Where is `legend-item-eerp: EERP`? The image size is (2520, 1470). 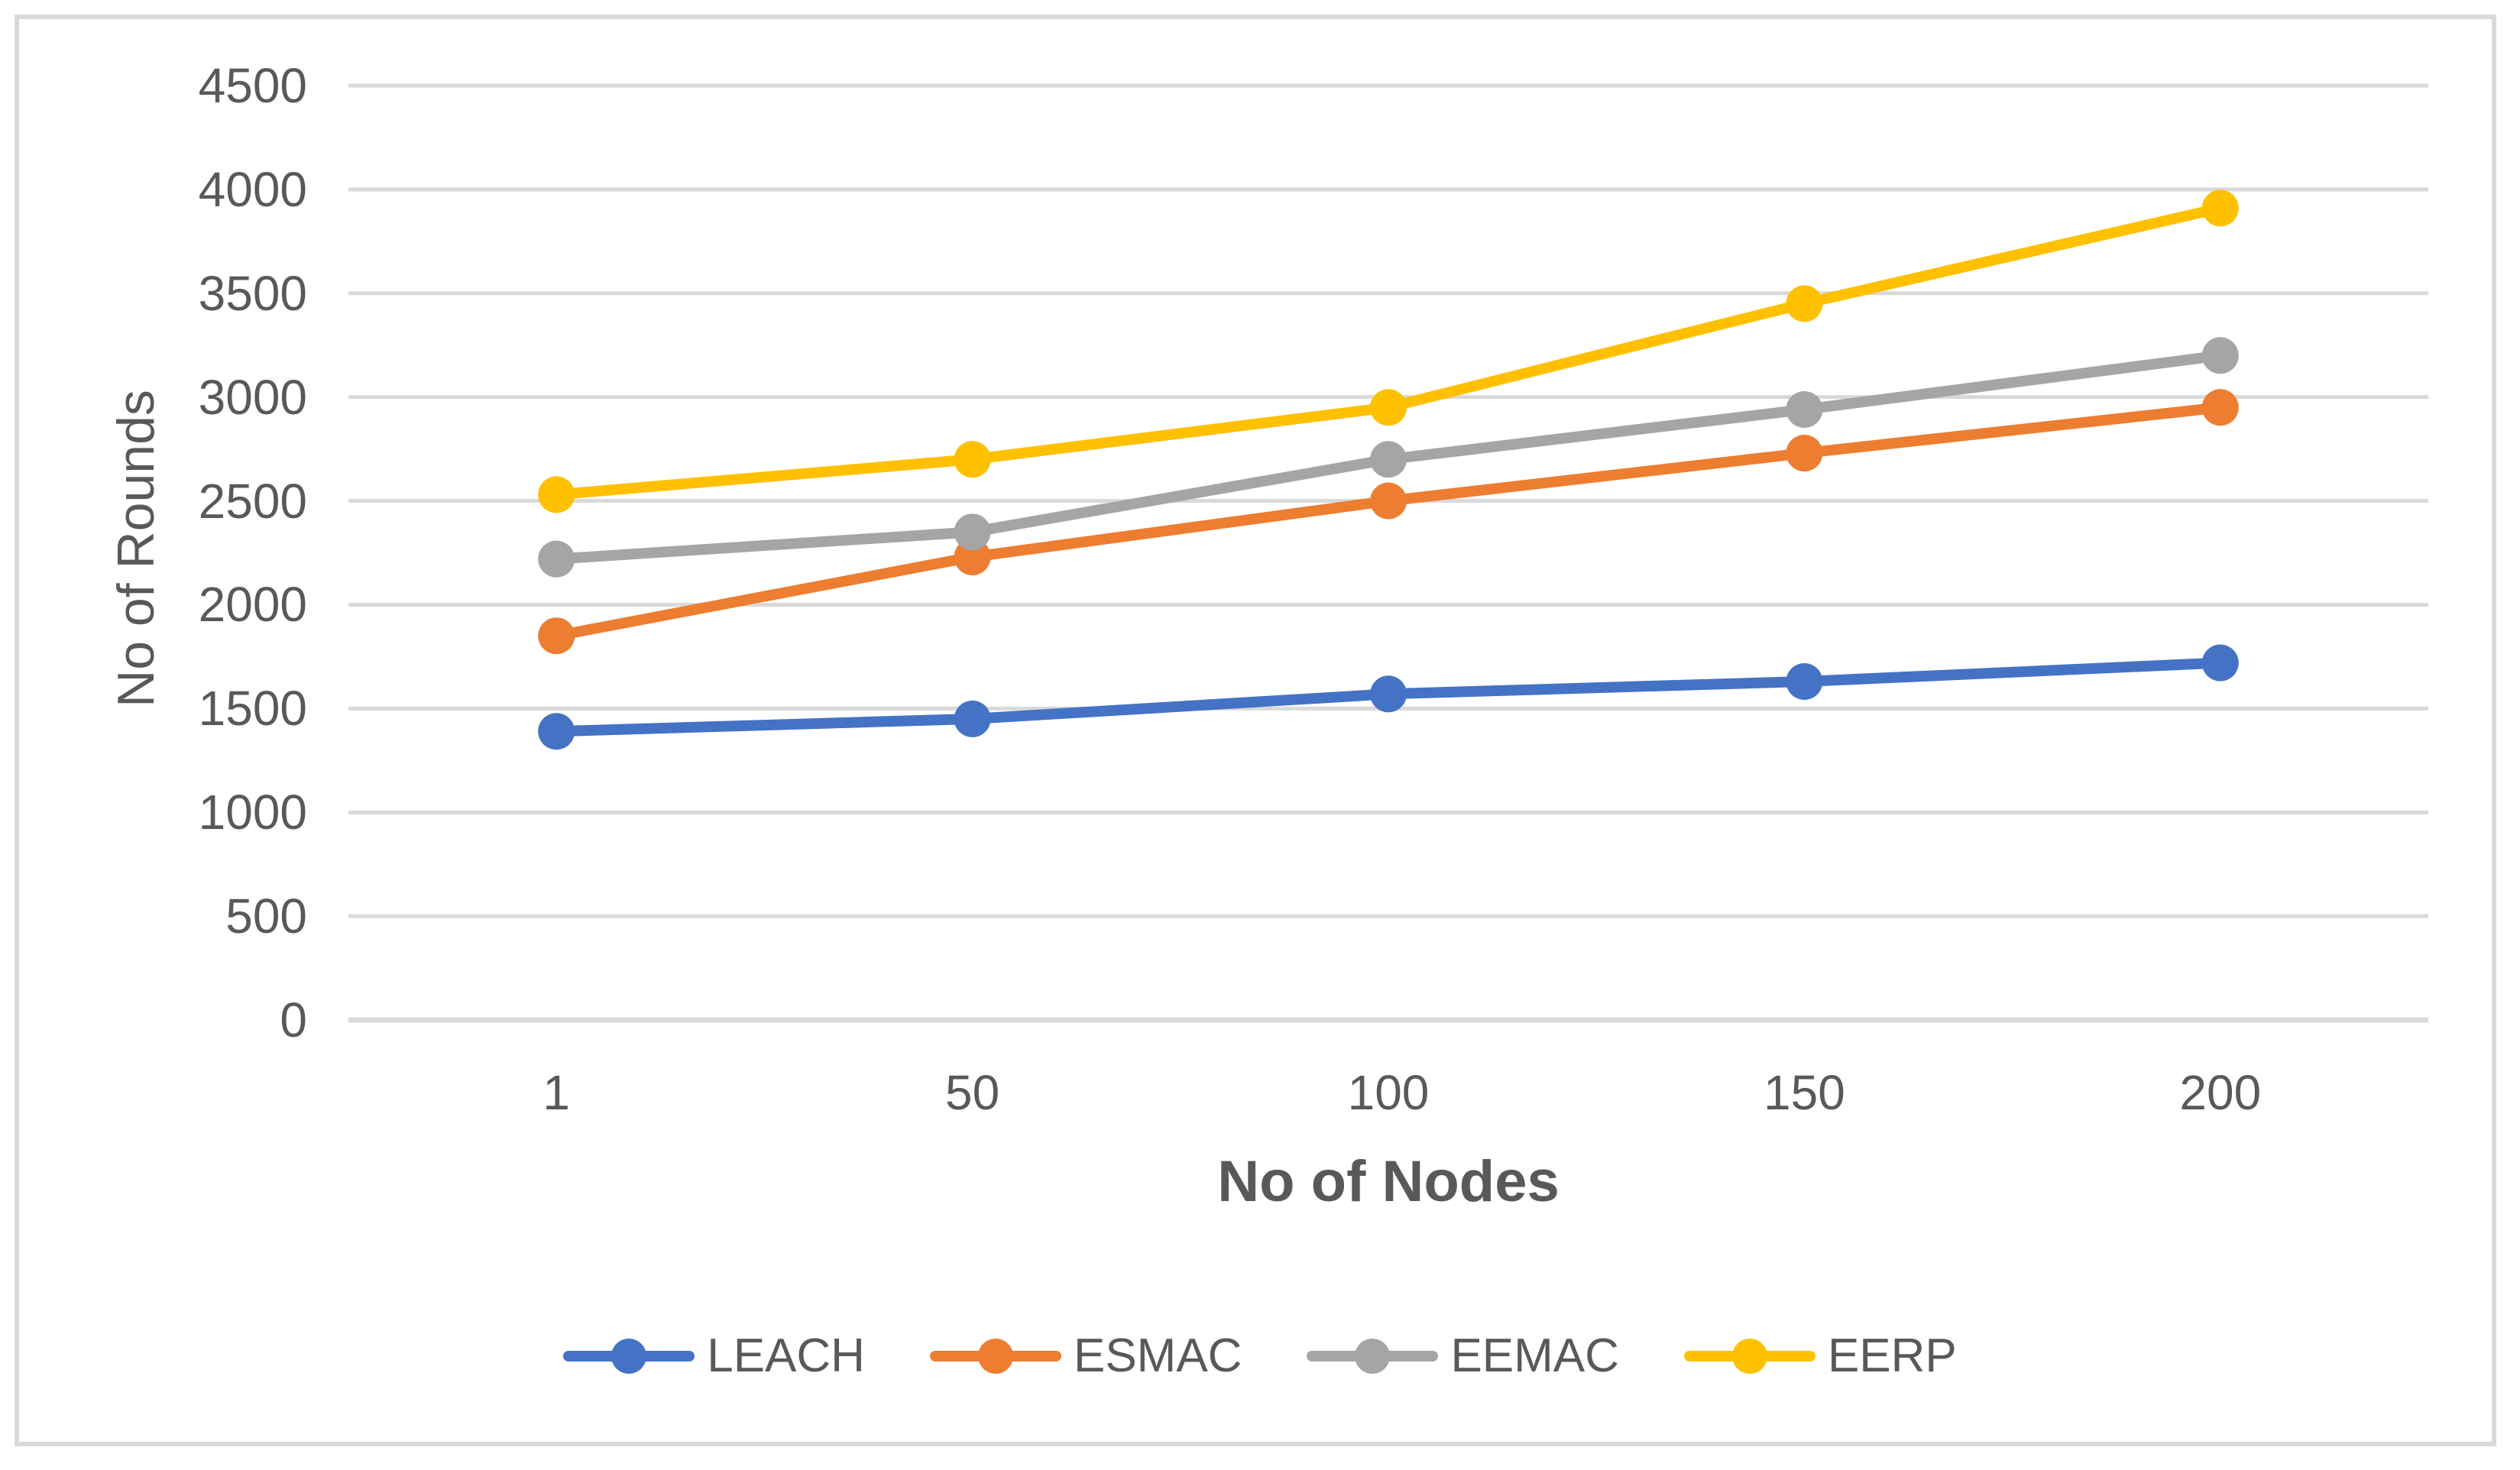
legend-item-eerp: EERP is located at coordinates (1820, 1356).